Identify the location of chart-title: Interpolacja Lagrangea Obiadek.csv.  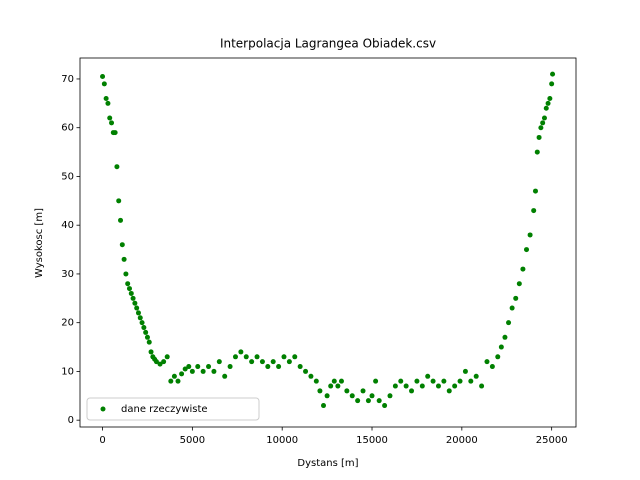
(328, 44).